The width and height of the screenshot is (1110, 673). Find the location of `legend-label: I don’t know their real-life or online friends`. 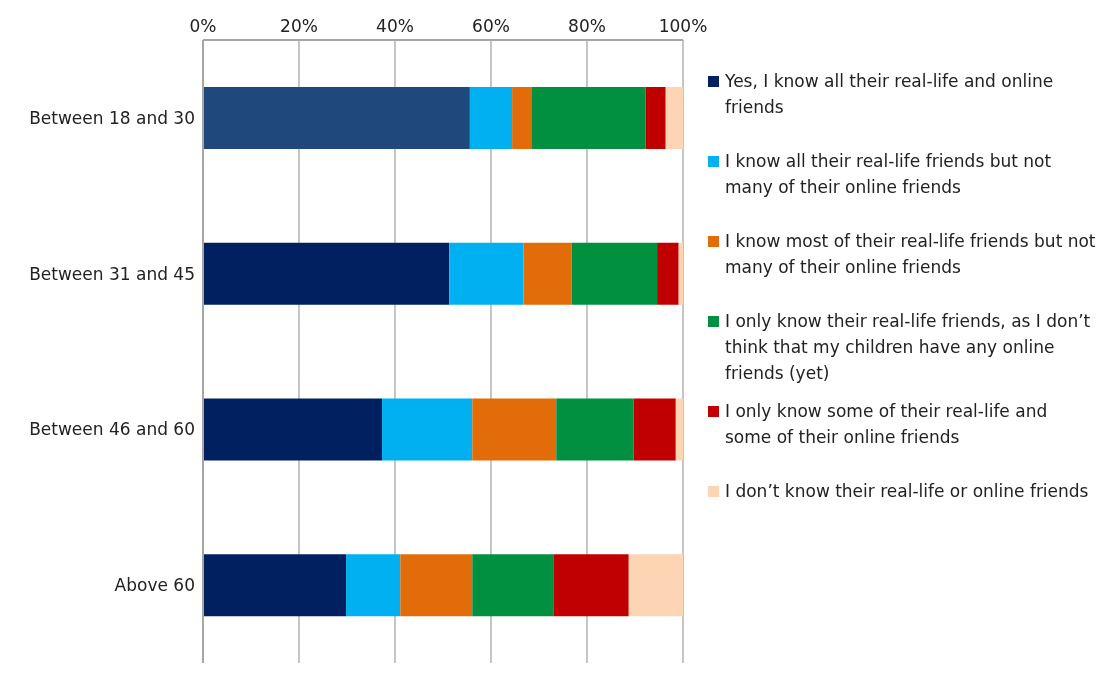

legend-label: I don’t know their real-life or online friends is located at coordinates (907, 491).